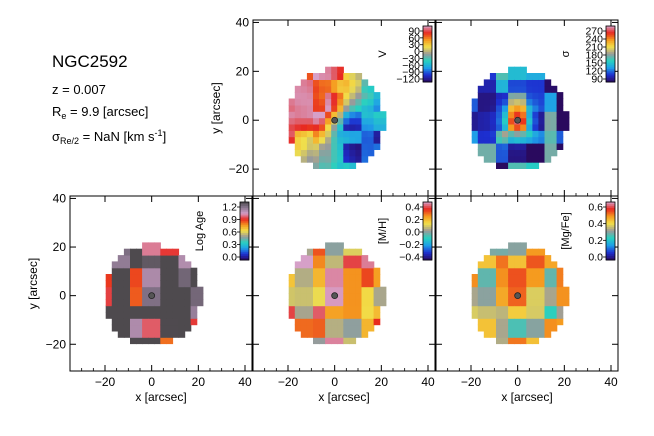  I want to click on colorbar-tick-label: 30, so click(414, 45).